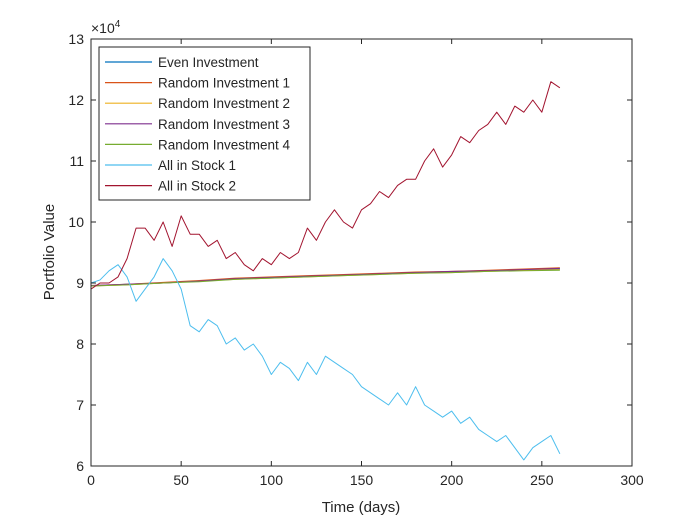  Describe the element at coordinates (80, 344) in the screenshot. I see `y-tick-label: 8` at that location.